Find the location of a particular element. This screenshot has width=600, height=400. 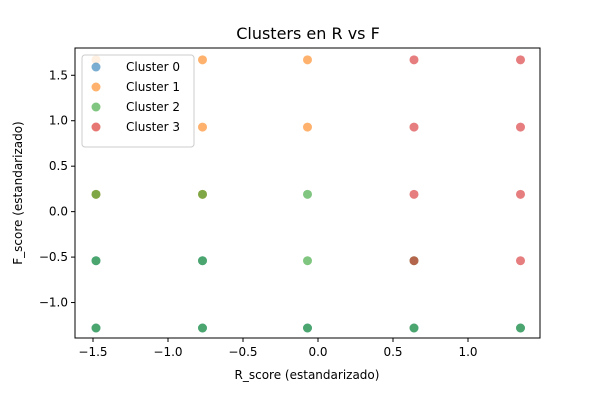

x-tick-label: −1.0 is located at coordinates (167, 352).